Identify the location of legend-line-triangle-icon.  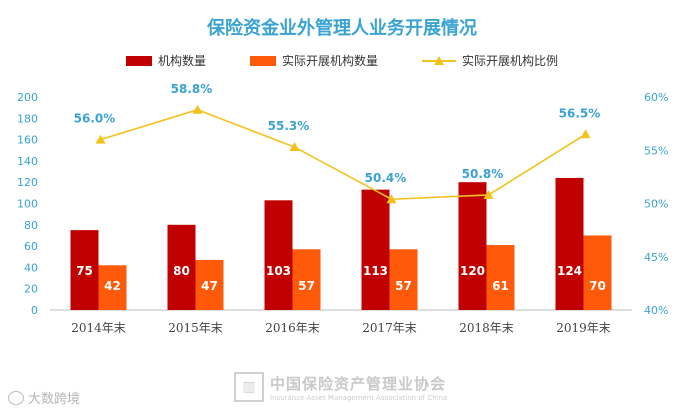
(439, 61).